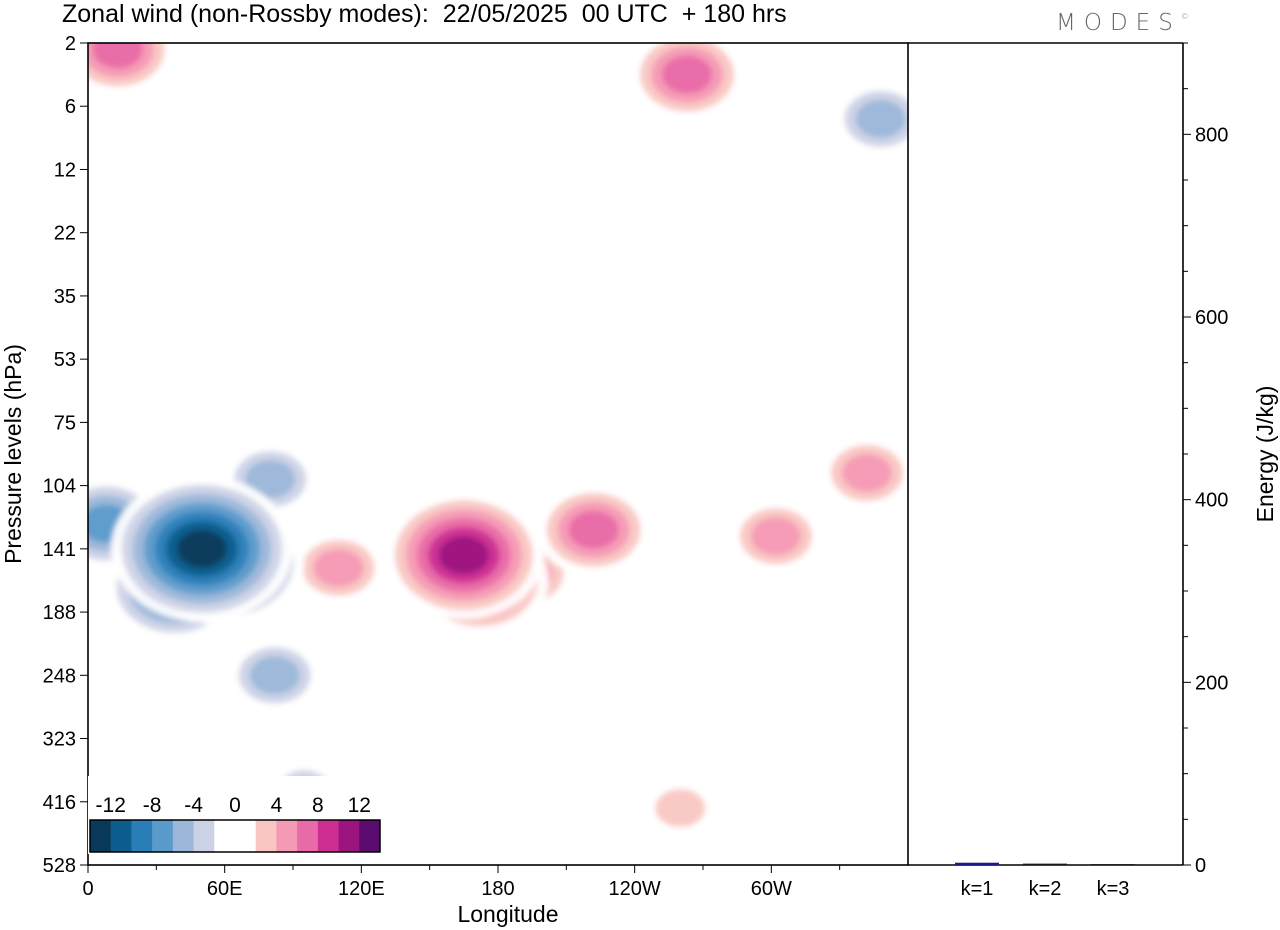  I want to click on colorbar-border, so click(235, 836).